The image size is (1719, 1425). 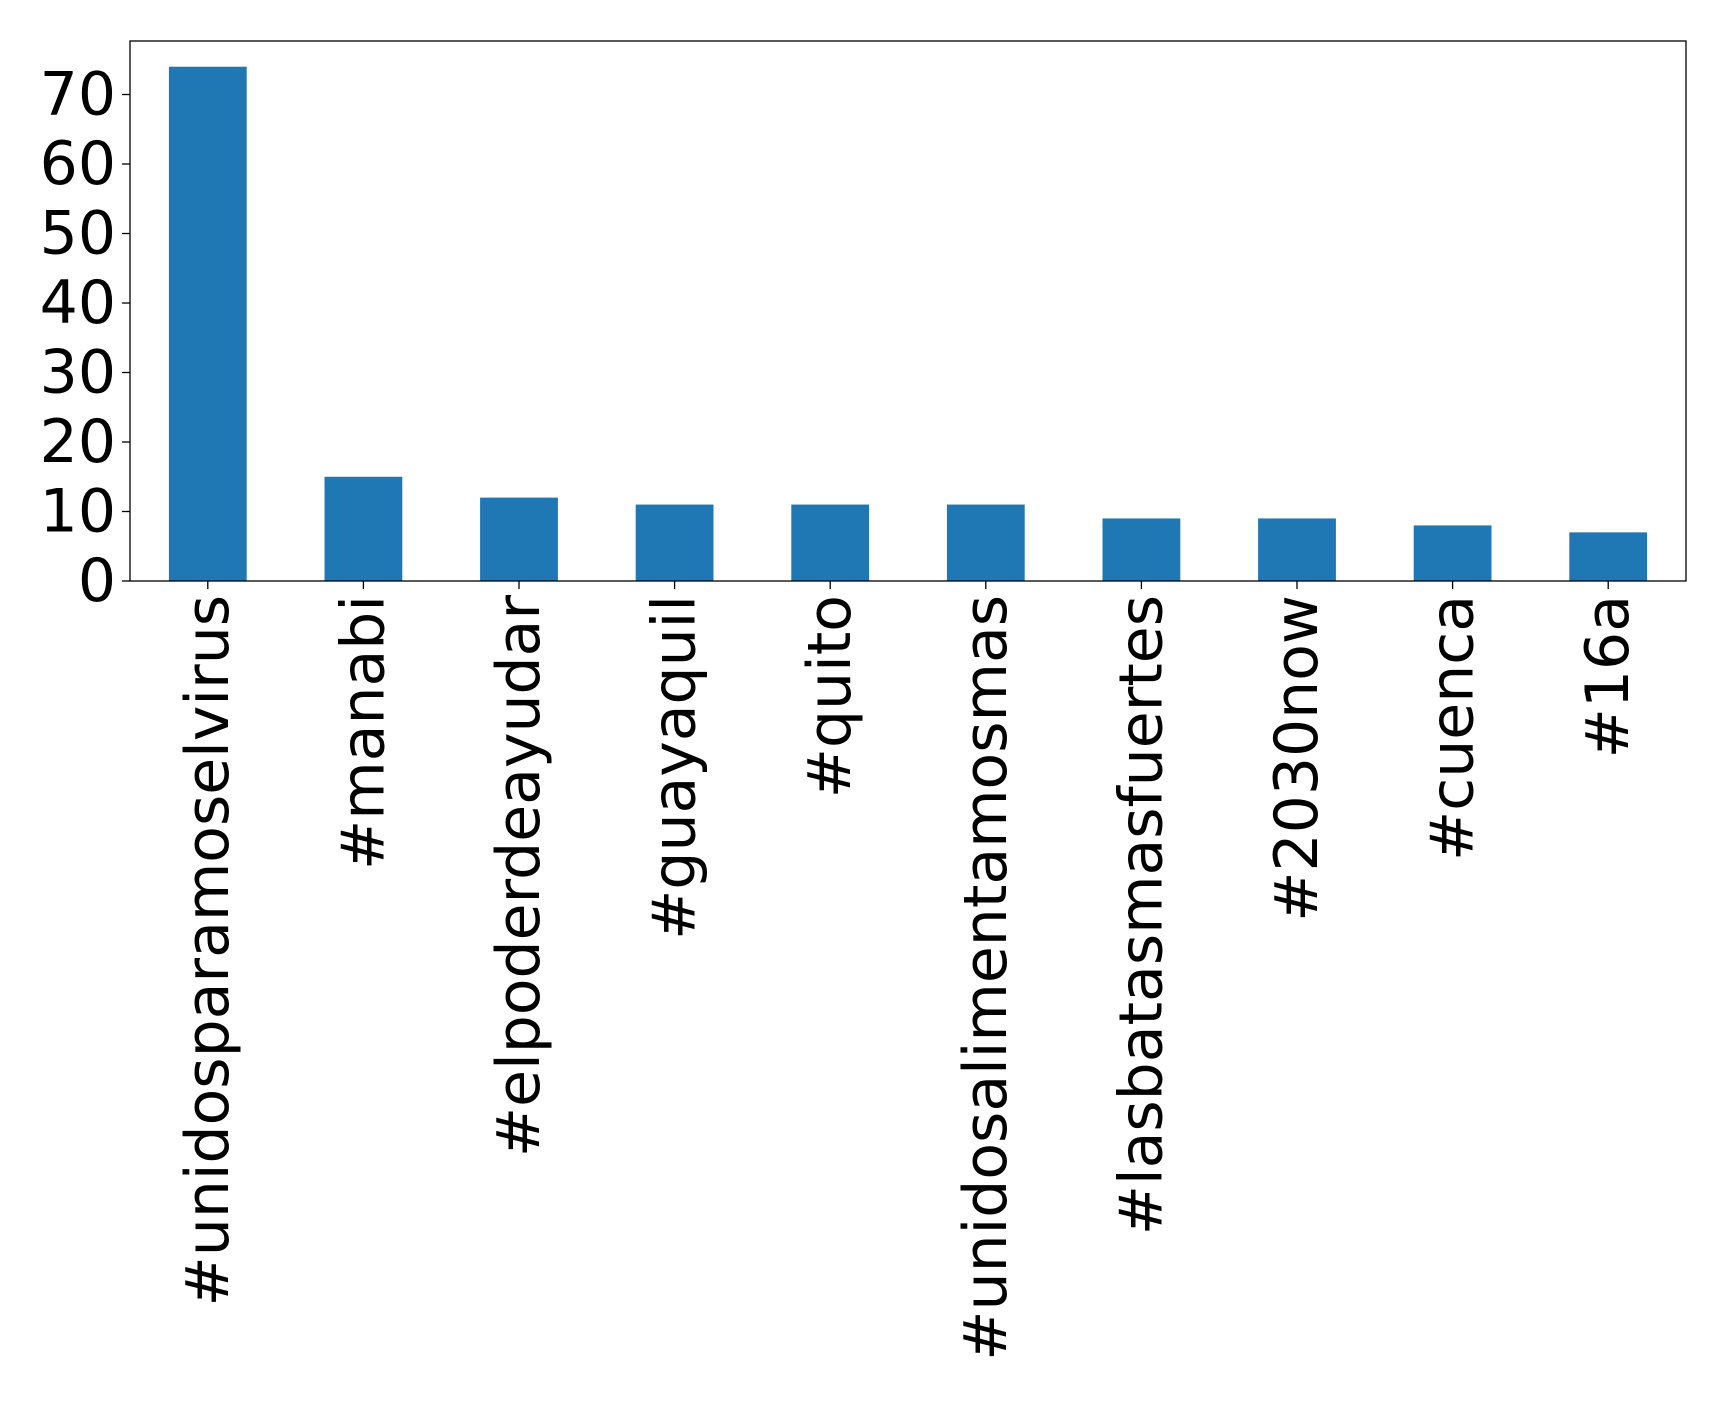 What do you see at coordinates (1297, 758) in the screenshot?
I see `x-tick-label: #2030now` at bounding box center [1297, 758].